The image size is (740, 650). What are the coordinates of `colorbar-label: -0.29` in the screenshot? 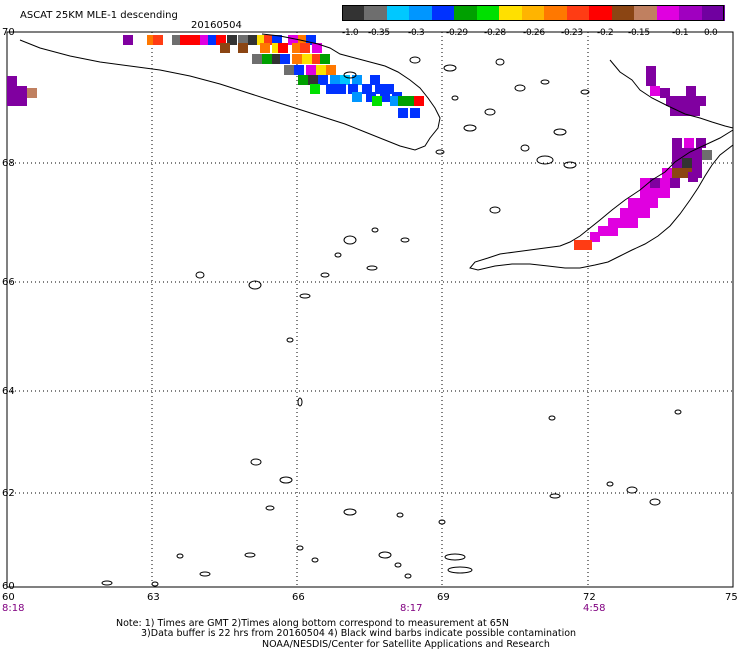 It's located at (457, 33).